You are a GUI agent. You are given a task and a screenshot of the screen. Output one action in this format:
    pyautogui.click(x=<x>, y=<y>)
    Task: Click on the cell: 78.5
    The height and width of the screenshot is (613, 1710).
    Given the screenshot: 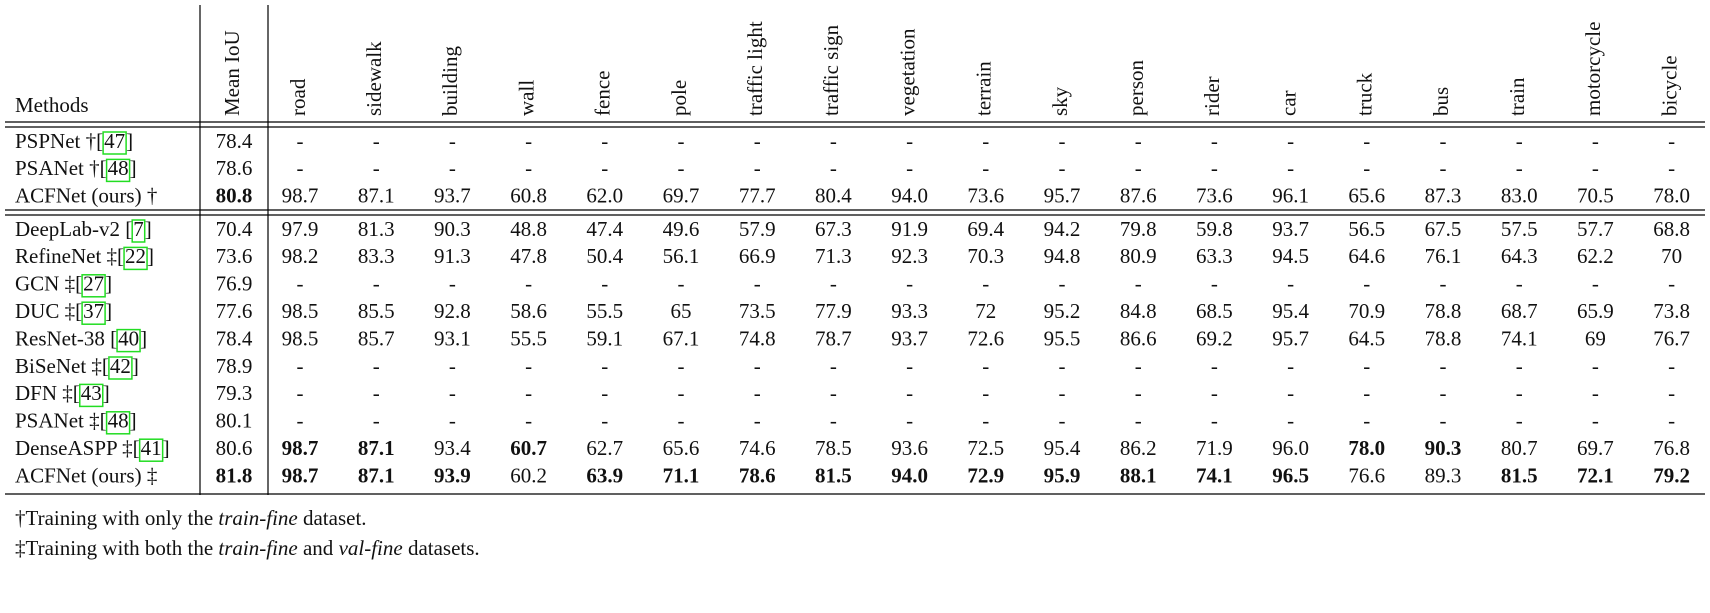 What is the action you would take?
    pyautogui.click(x=833, y=448)
    